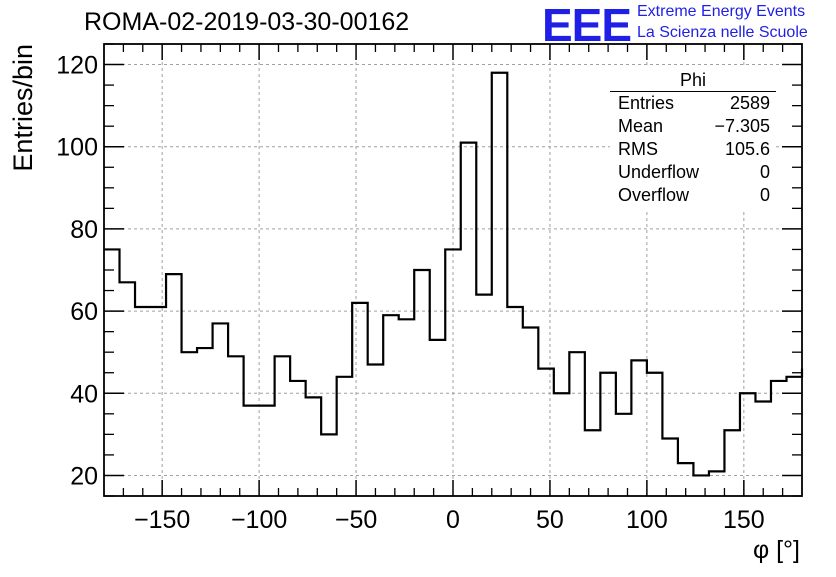 This screenshot has width=836, height=577. What do you see at coordinates (77, 66) in the screenshot?
I see `y-tick-label: 120` at bounding box center [77, 66].